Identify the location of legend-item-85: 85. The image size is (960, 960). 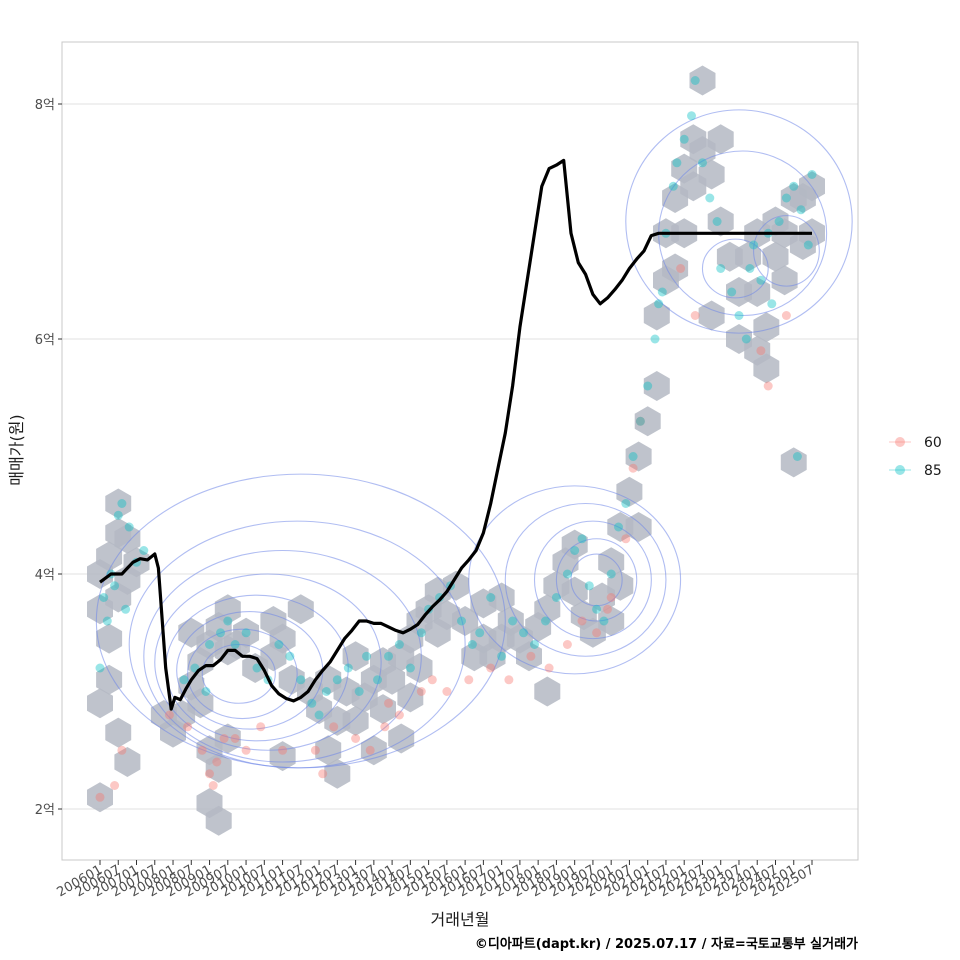
(915, 471).